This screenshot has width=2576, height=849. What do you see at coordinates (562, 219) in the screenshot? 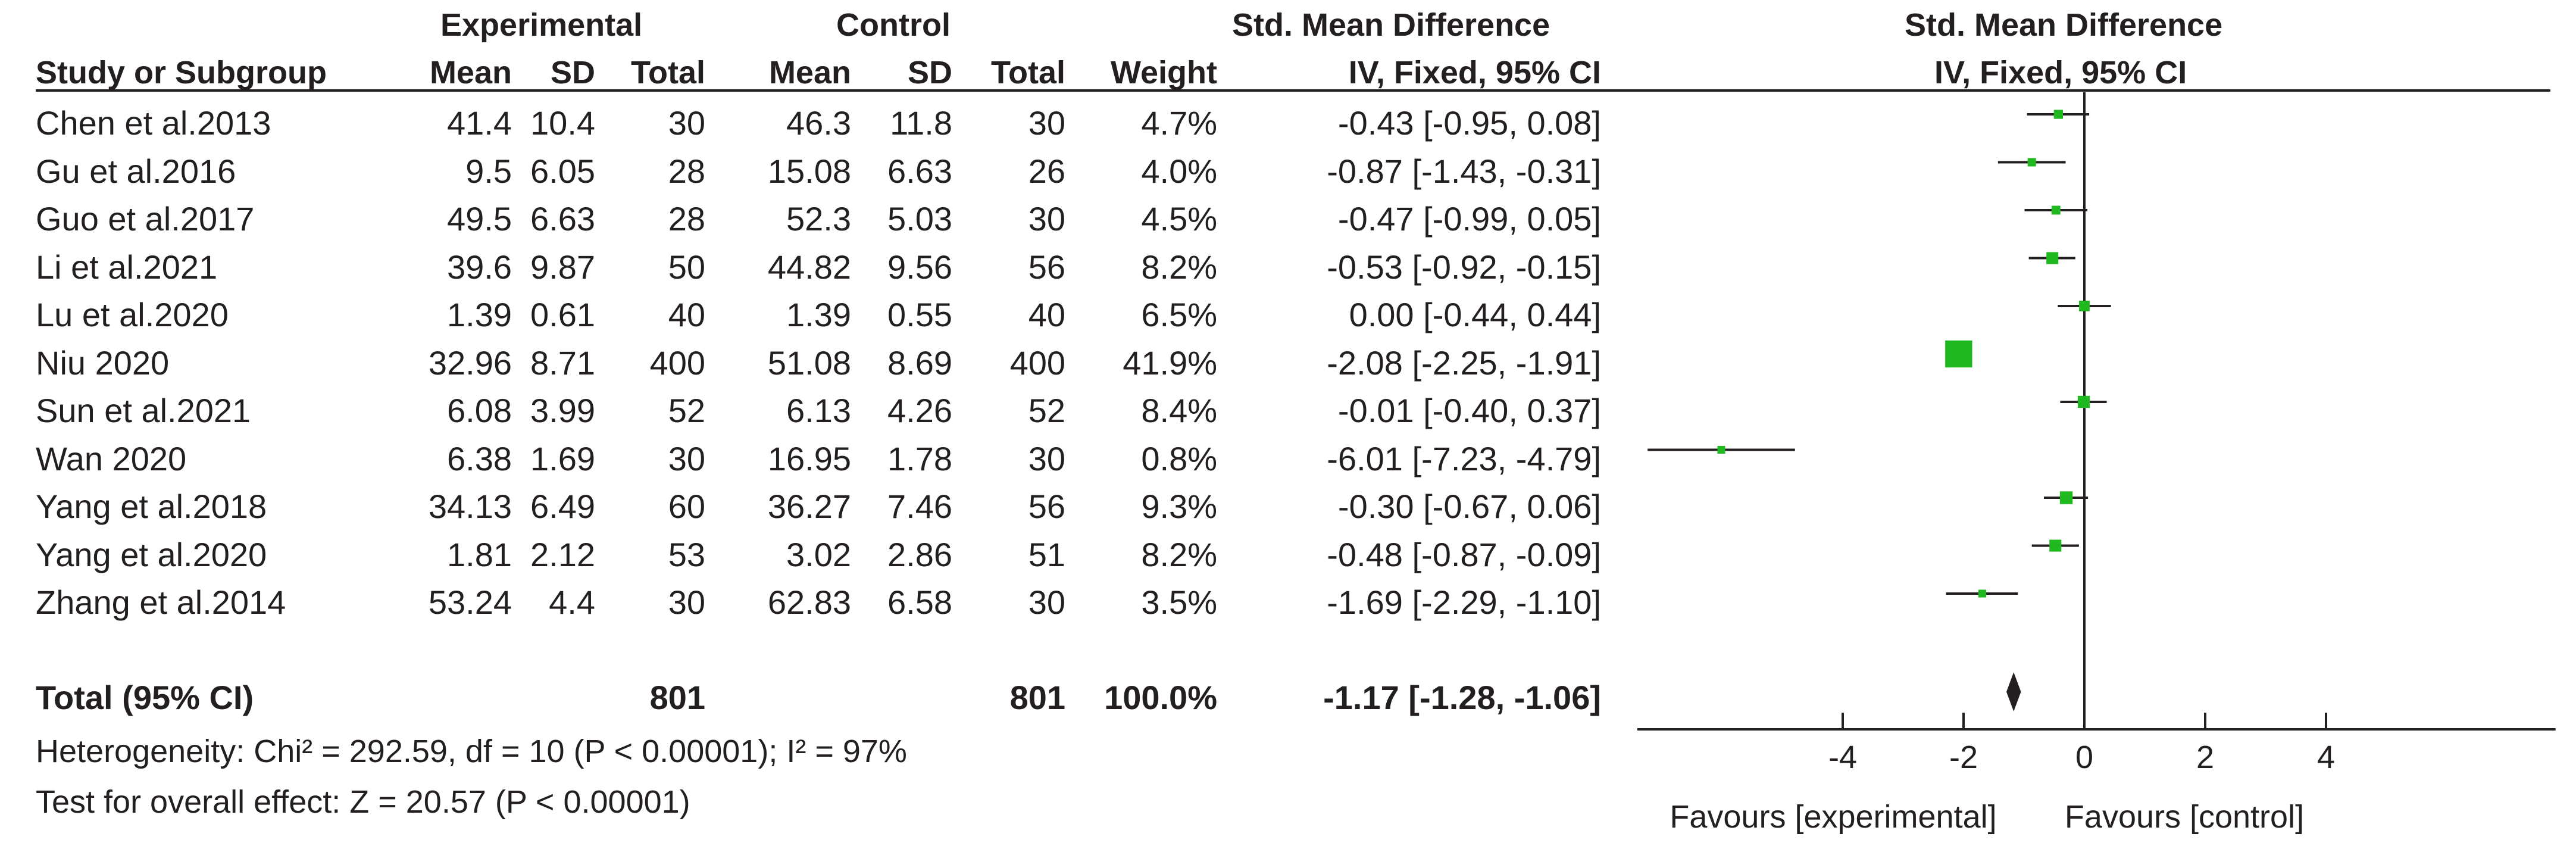
I see `sd-experimental: 6.63` at bounding box center [562, 219].